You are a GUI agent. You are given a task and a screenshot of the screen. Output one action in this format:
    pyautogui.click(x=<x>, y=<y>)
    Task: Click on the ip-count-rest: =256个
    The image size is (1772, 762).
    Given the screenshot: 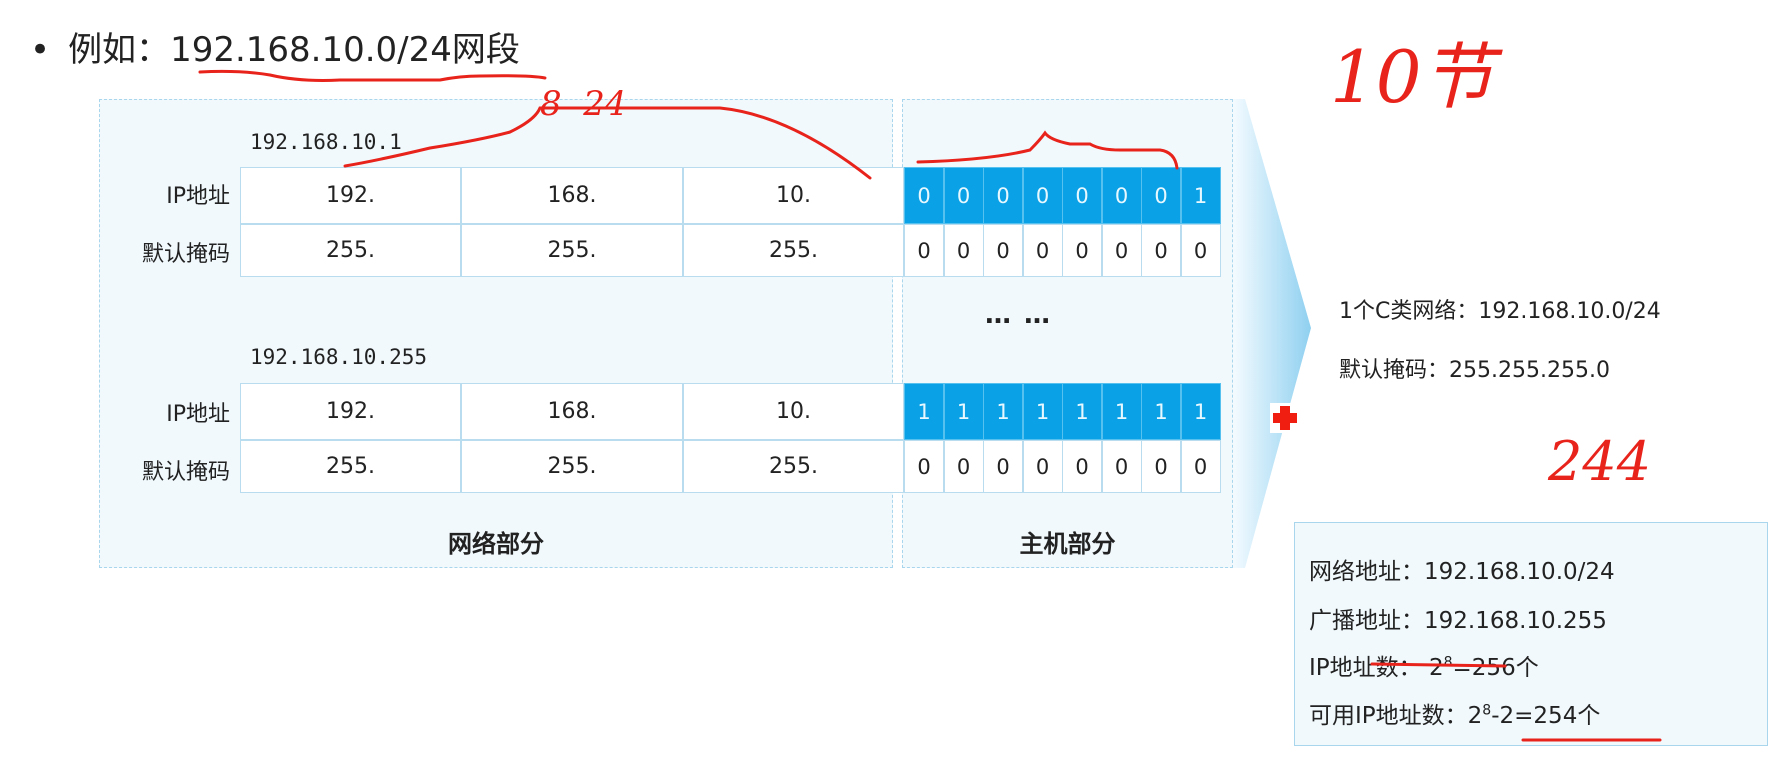 What is the action you would take?
    pyautogui.click(x=1495, y=668)
    